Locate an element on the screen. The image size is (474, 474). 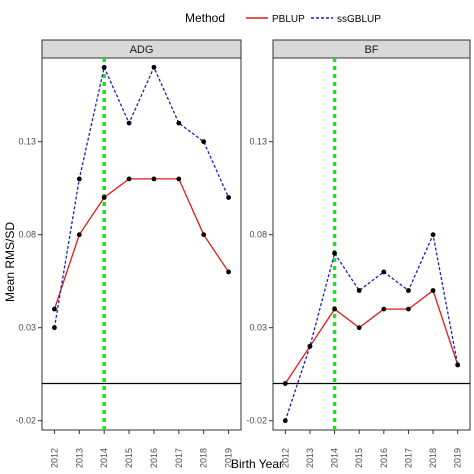
point-pblup-bf-2018 is located at coordinates (433, 290).